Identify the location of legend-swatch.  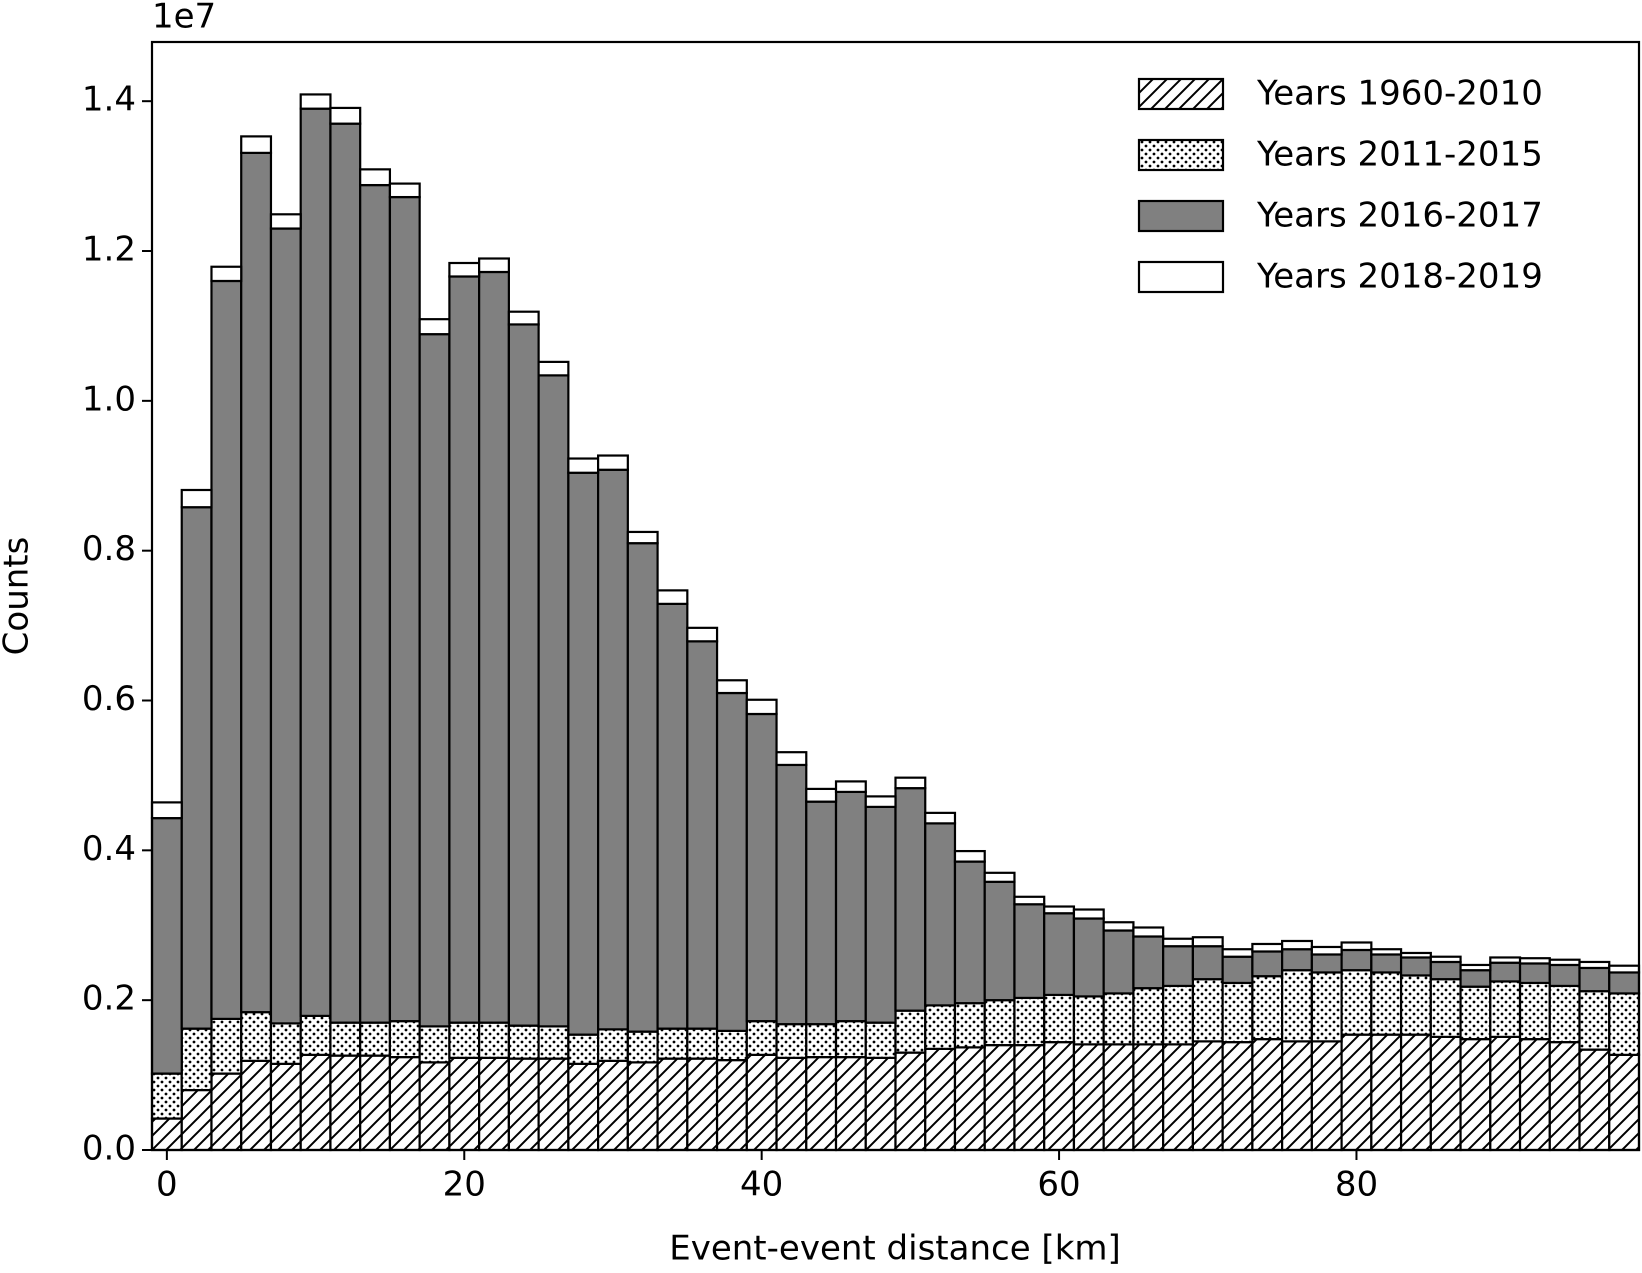
(1181, 155).